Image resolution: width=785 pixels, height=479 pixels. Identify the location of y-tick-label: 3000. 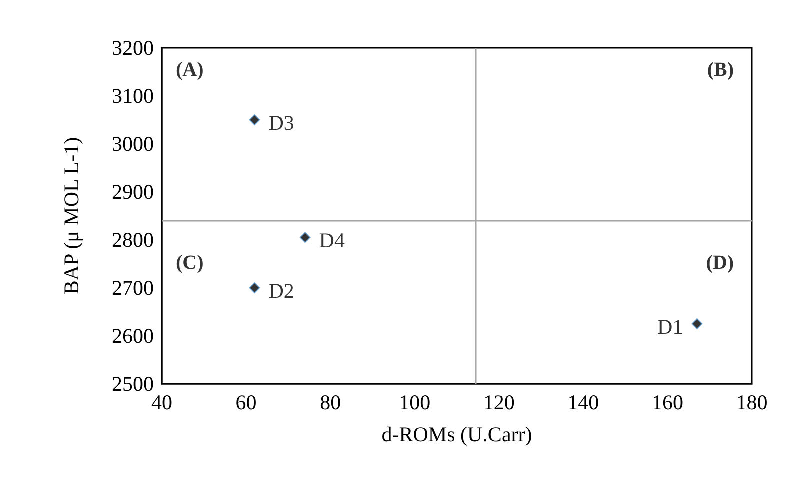
(133, 144).